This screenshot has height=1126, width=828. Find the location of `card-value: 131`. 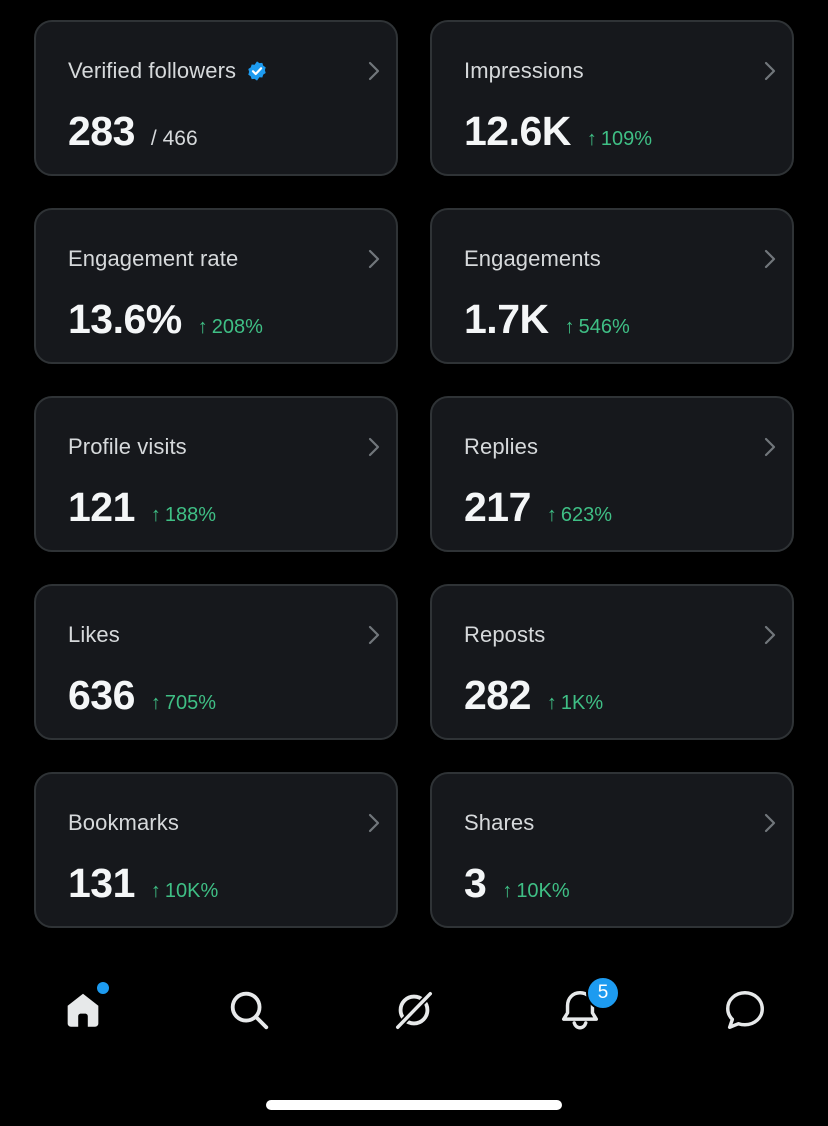

card-value: 131 is located at coordinates (101, 883).